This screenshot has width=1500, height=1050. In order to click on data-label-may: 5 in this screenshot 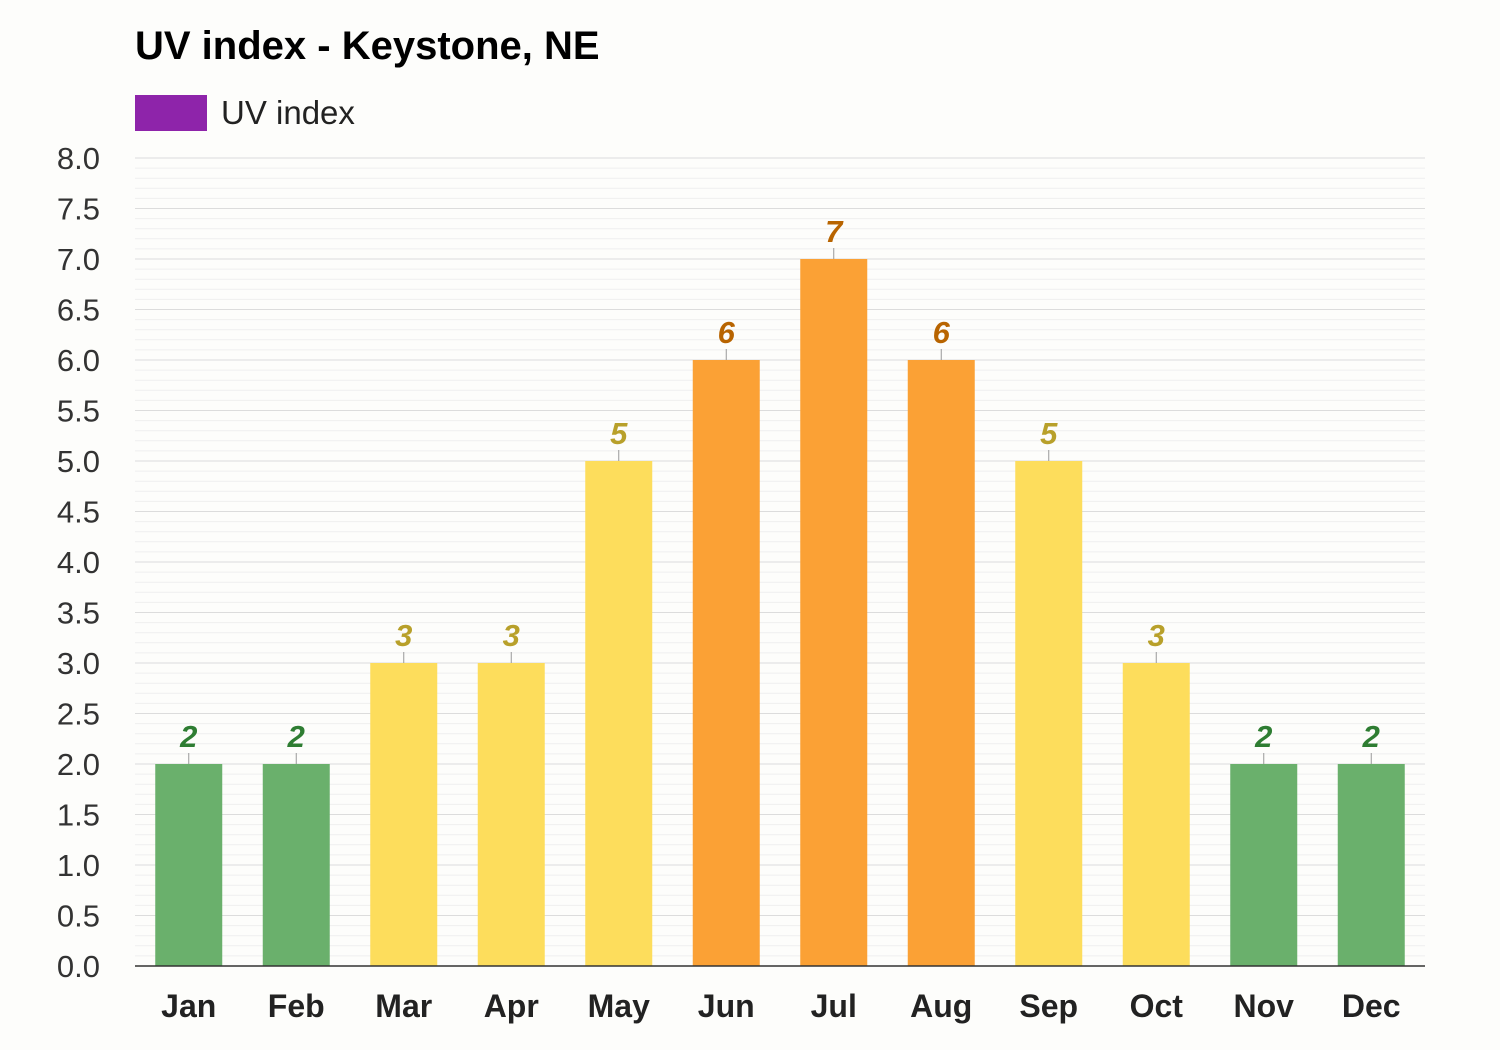, I will do `click(619, 433)`.